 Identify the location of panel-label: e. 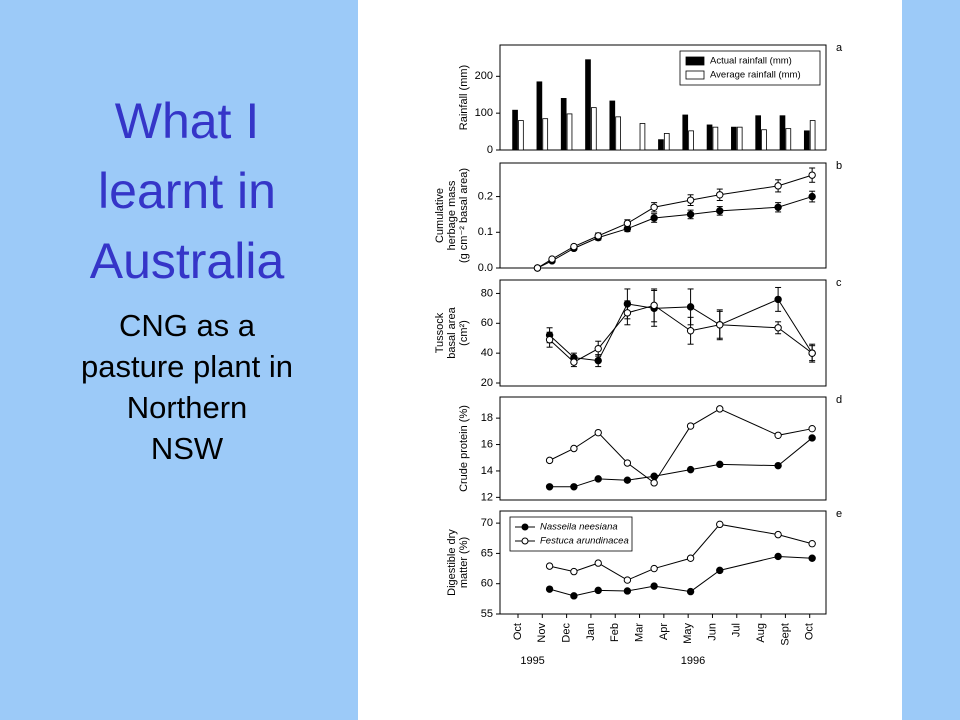
(839, 514).